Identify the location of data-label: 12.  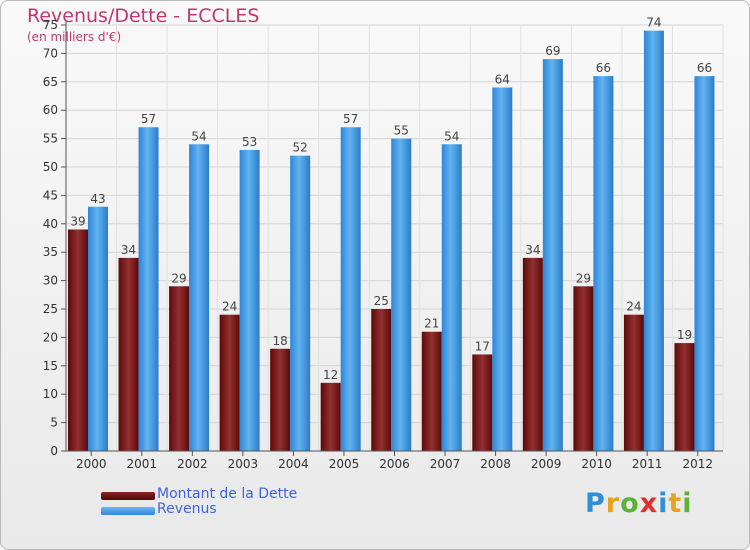
(330, 375).